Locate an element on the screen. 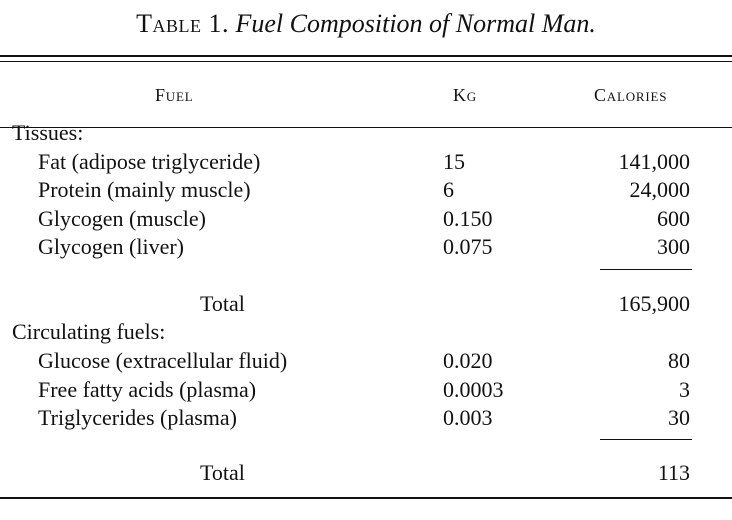 Image resolution: width=732 pixels, height=520 pixels. bottom-rule is located at coordinates (366, 498).